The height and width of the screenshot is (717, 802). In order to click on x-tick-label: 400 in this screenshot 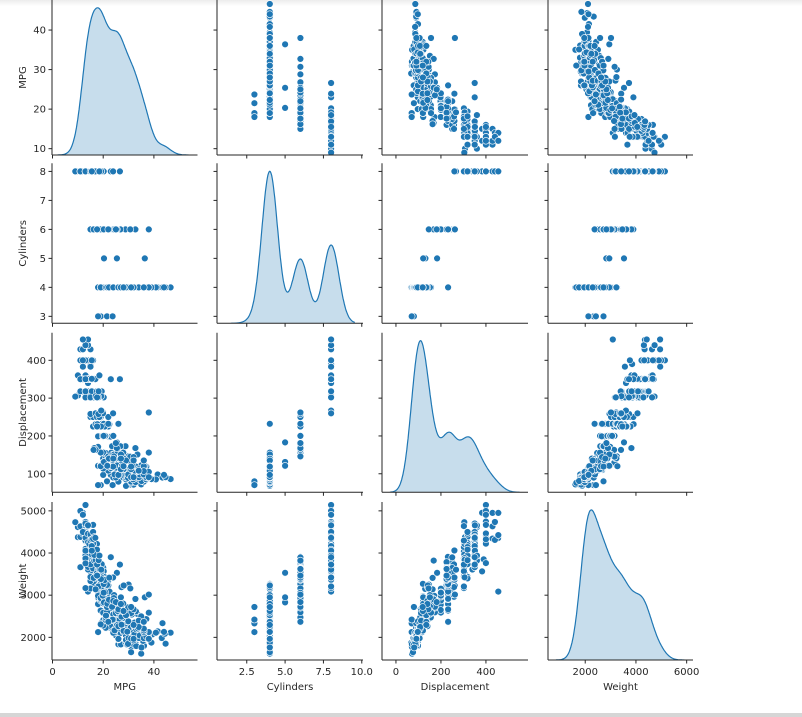, I will do `click(485, 672)`.